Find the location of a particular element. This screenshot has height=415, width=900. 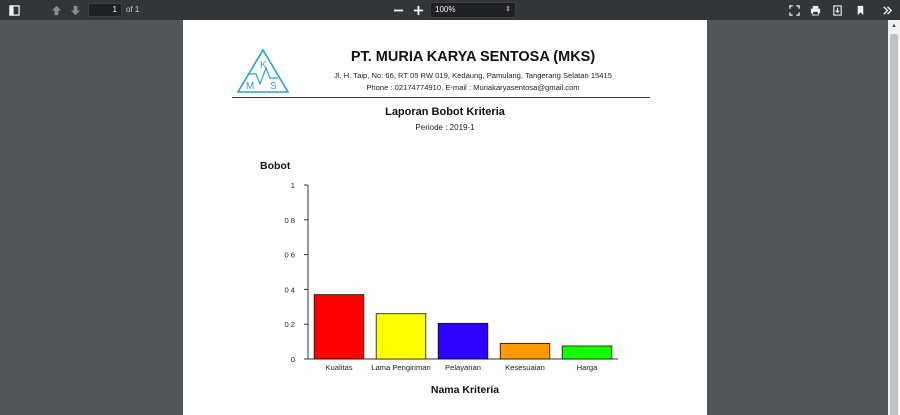

y-axis-title: Bobot is located at coordinates (275, 166).